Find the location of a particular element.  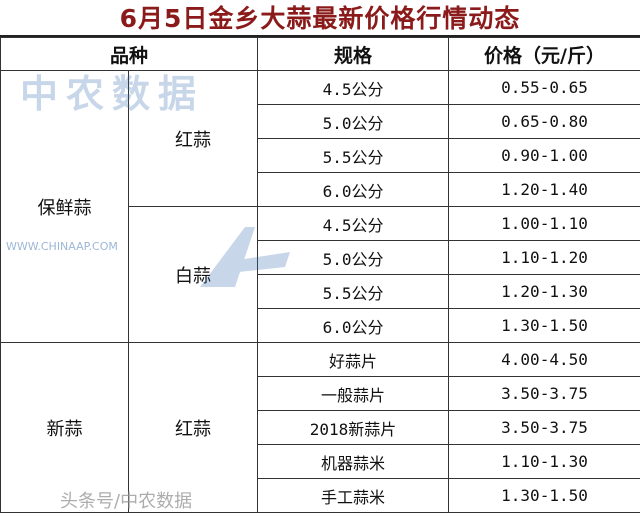

header-row: 品种 规格 价格（元/斤） is located at coordinates (320, 54).